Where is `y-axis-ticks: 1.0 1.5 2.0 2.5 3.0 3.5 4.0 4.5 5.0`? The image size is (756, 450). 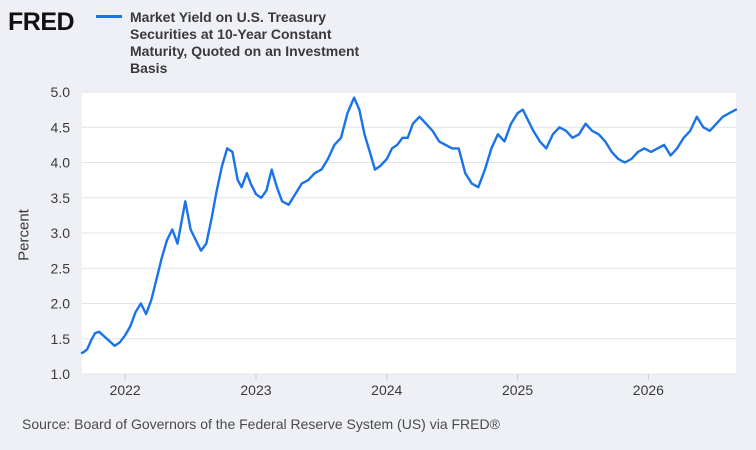 y-axis-ticks: 1.0 1.5 2.0 2.5 3.0 3.5 4.0 4.5 5.0 is located at coordinates (61, 233).